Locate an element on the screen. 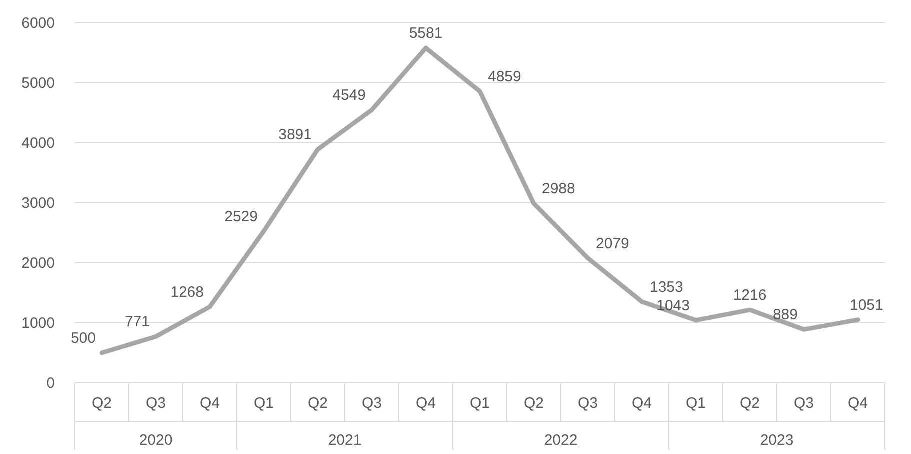 This screenshot has height=454, width=911. data-label: 4859 is located at coordinates (505, 77).